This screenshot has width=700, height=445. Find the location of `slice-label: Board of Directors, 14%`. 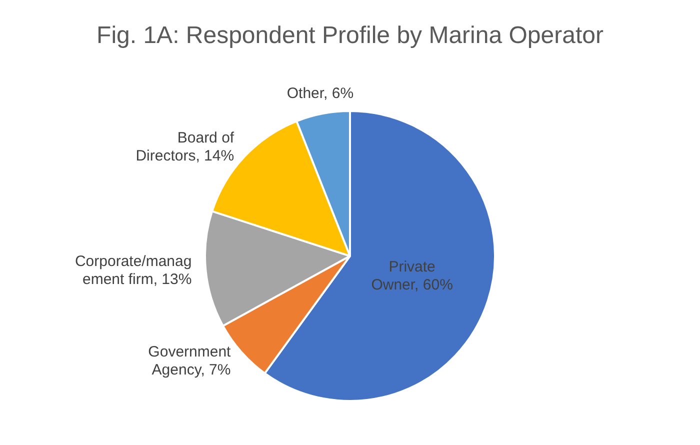

slice-label: Board of Directors, 14% is located at coordinates (185, 146).